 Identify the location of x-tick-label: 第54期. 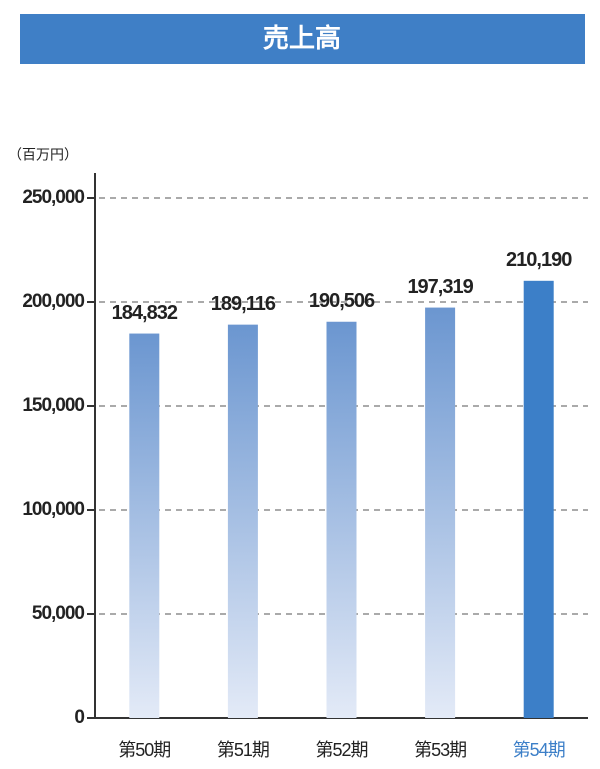
(539, 750).